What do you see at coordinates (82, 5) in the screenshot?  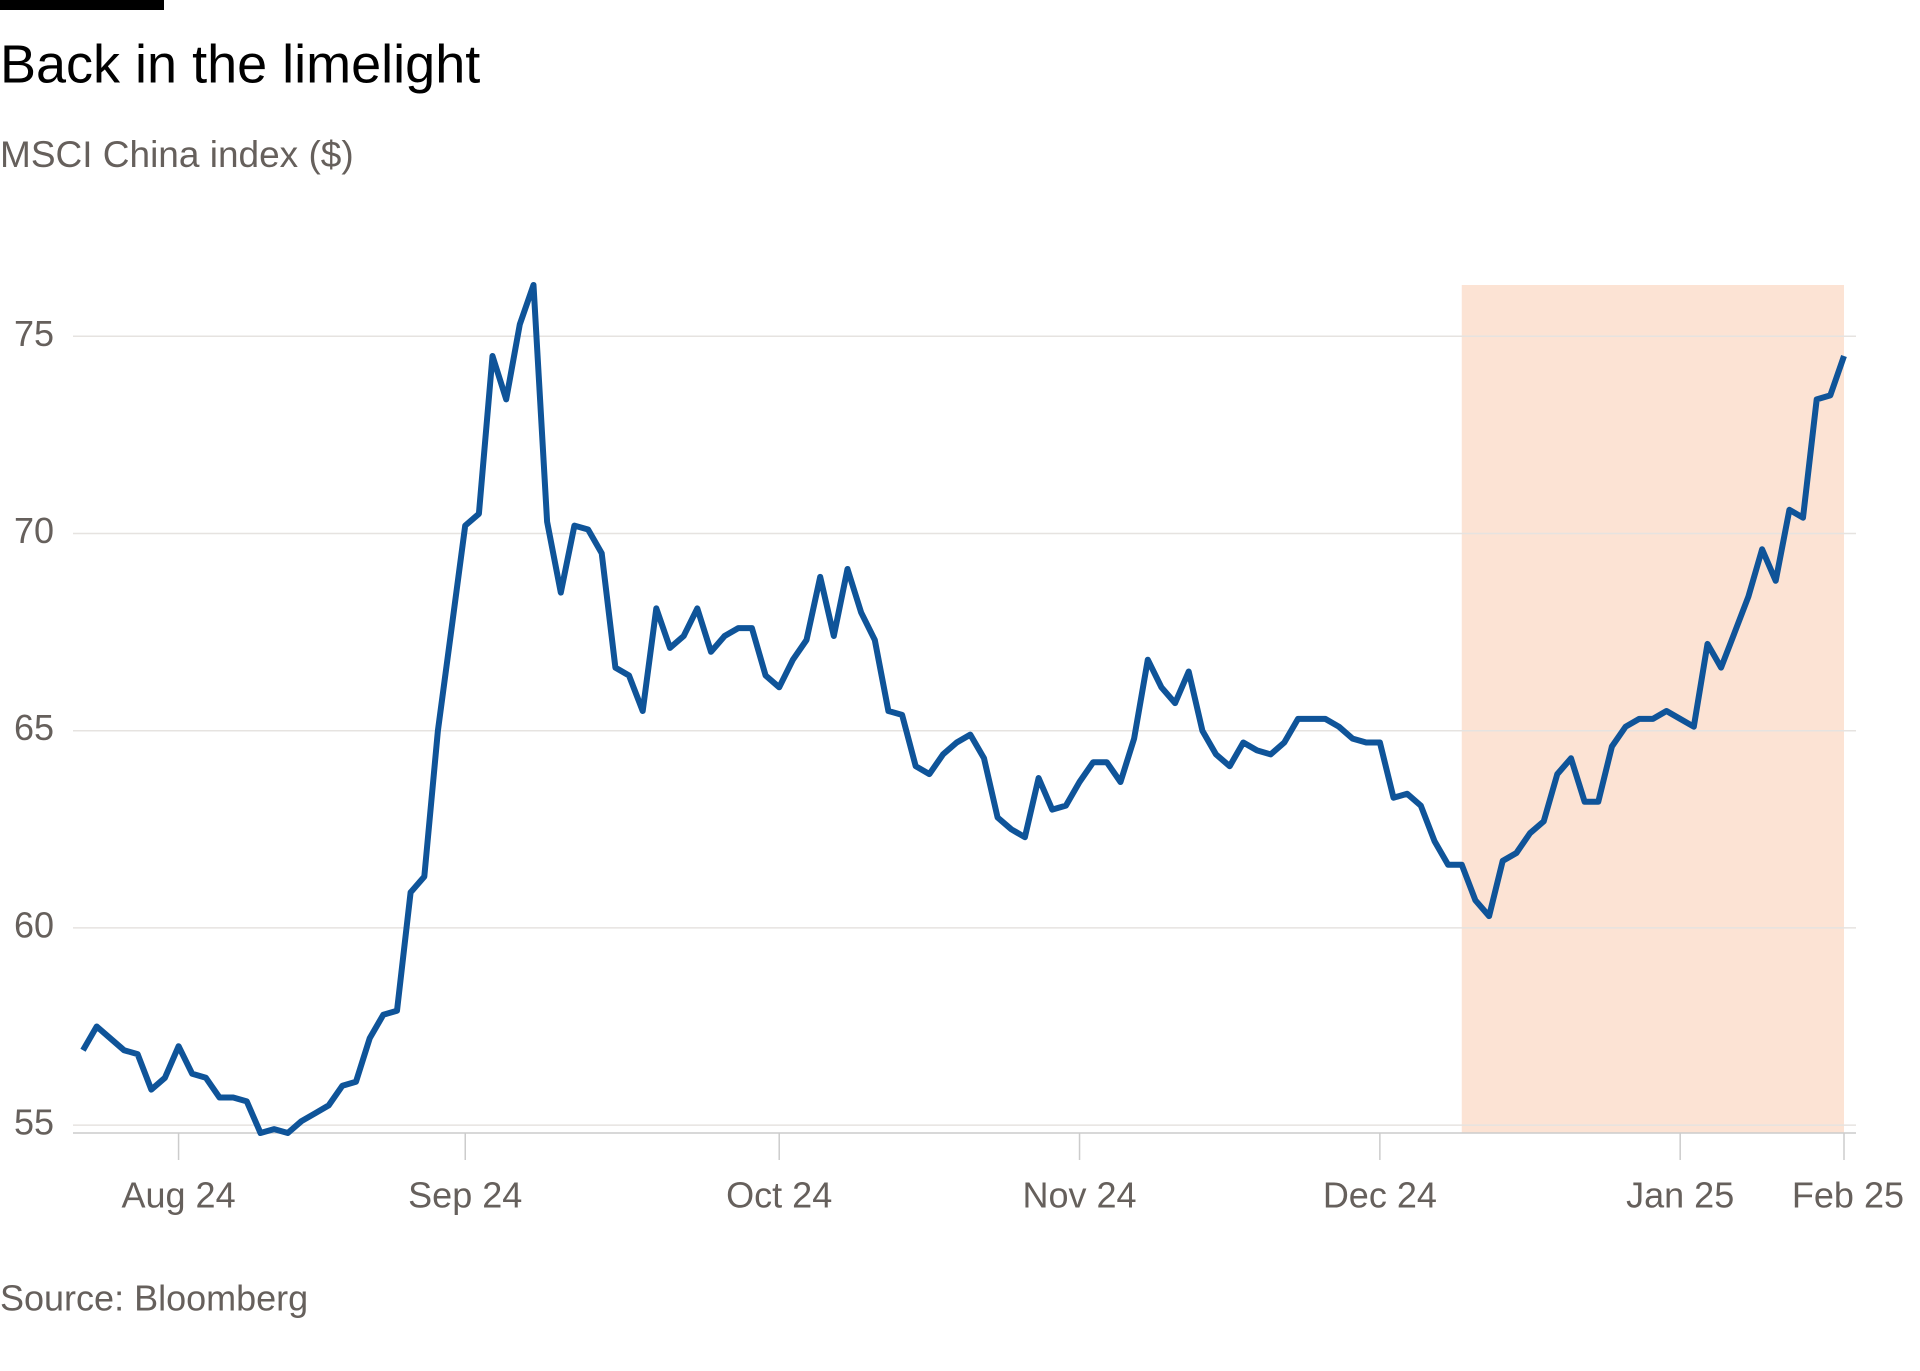 I see `brand-bar` at bounding box center [82, 5].